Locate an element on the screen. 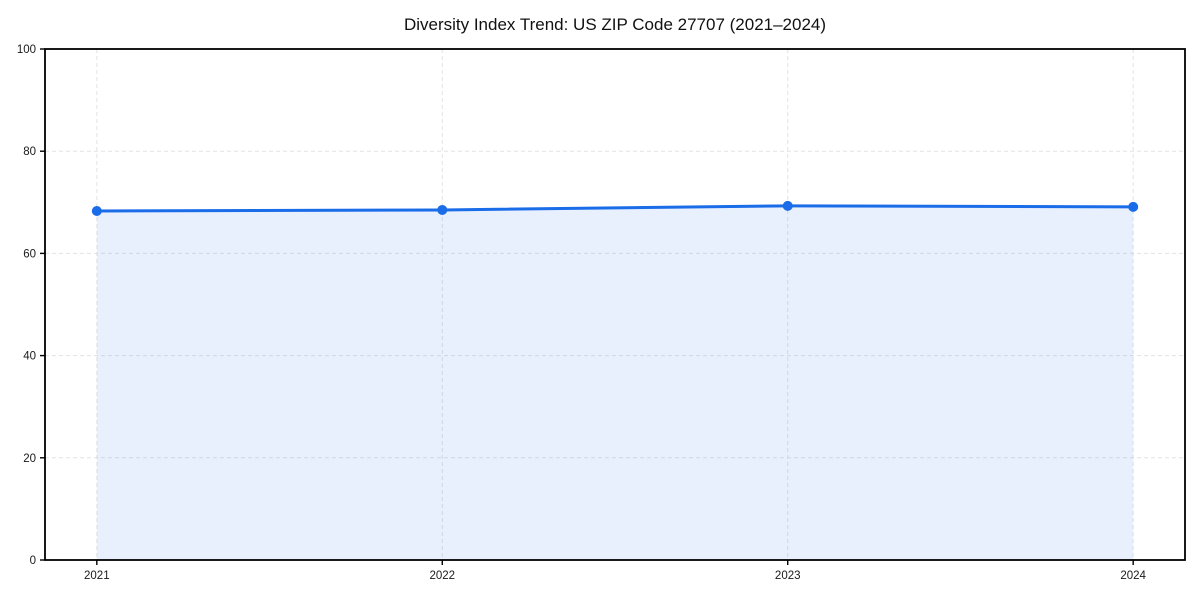 The image size is (1200, 600). x-tick-label: 2022 is located at coordinates (442, 576).